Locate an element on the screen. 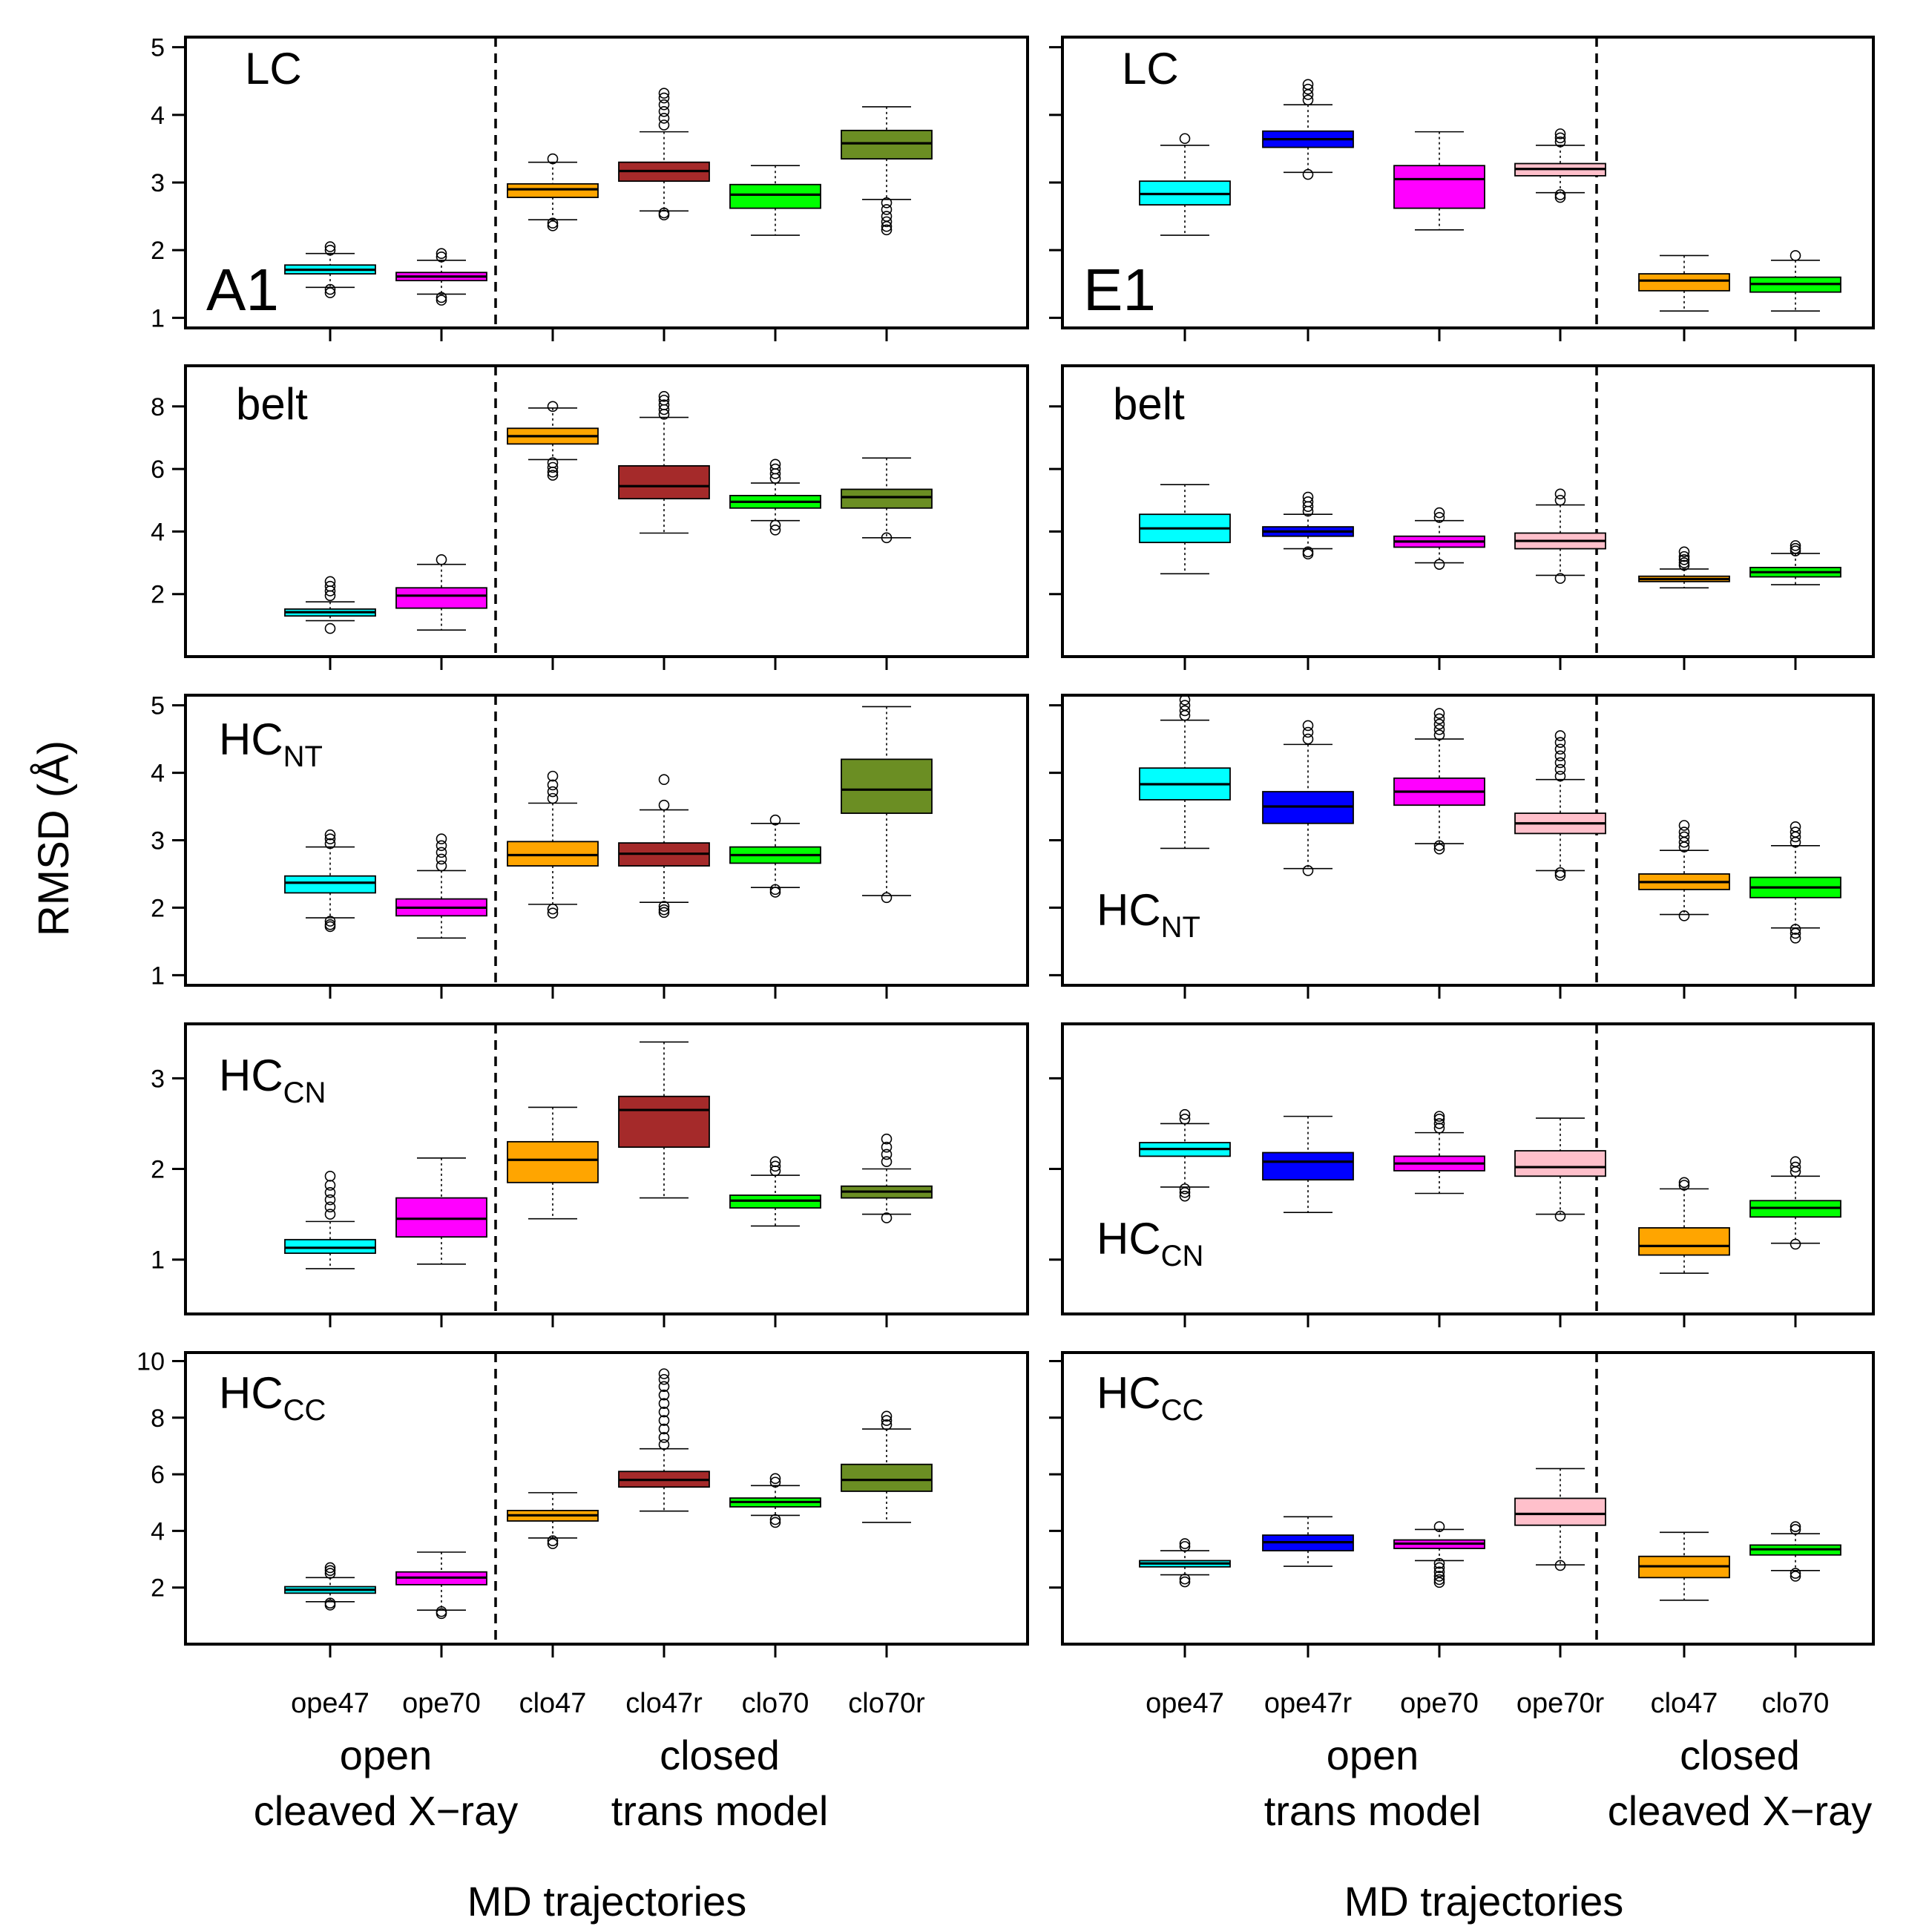 Image resolution: width=1929 pixels, height=1932 pixels. box-clo47 is located at coordinates (553, 1521).